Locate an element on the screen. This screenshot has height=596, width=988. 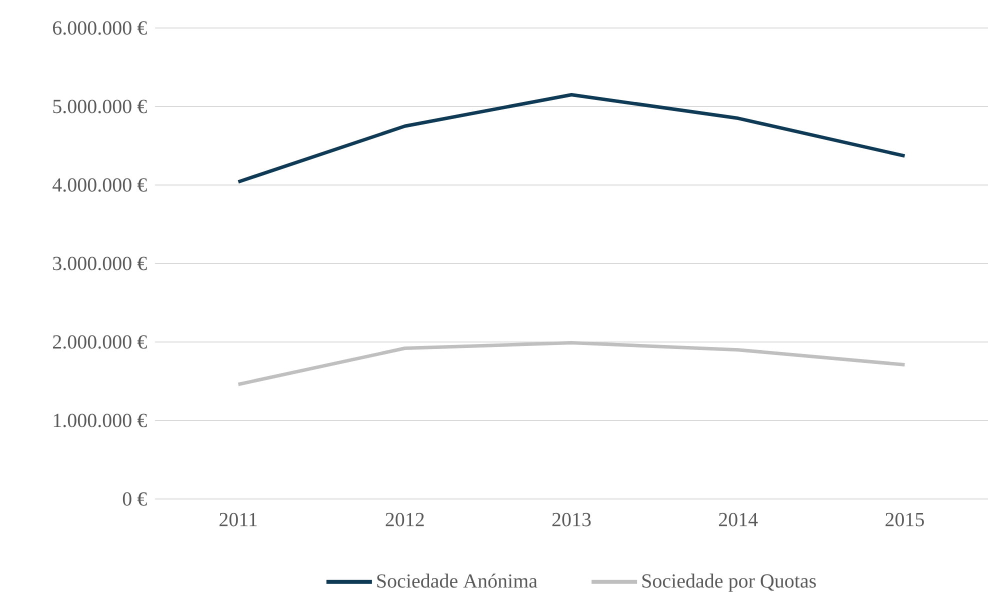
y-tick-label: 1.000.000 € is located at coordinates (100, 421).